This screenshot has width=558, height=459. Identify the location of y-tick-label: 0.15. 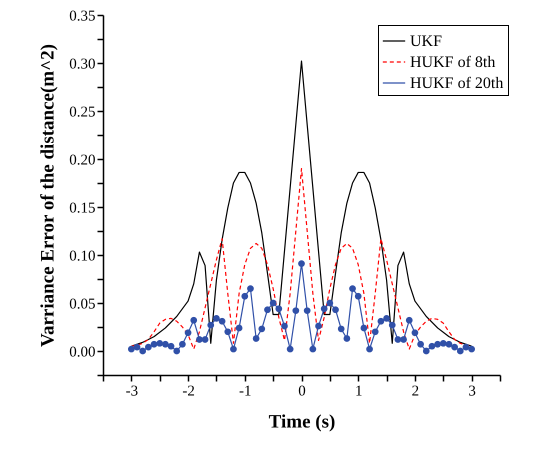
(82, 208).